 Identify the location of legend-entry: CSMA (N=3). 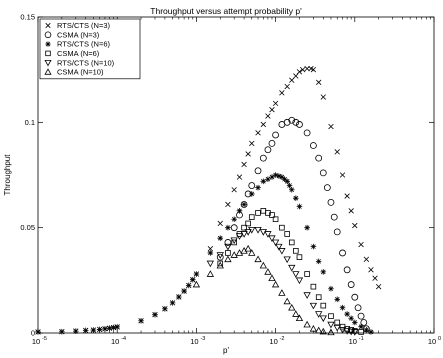
(78, 34).